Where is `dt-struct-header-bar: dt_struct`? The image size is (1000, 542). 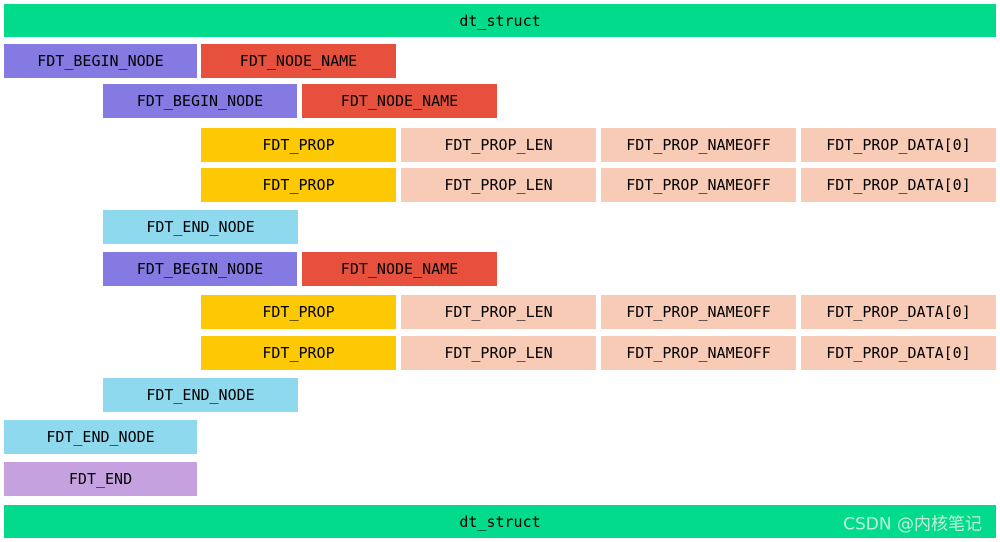
dt-struct-header-bar: dt_struct is located at coordinates (500, 20).